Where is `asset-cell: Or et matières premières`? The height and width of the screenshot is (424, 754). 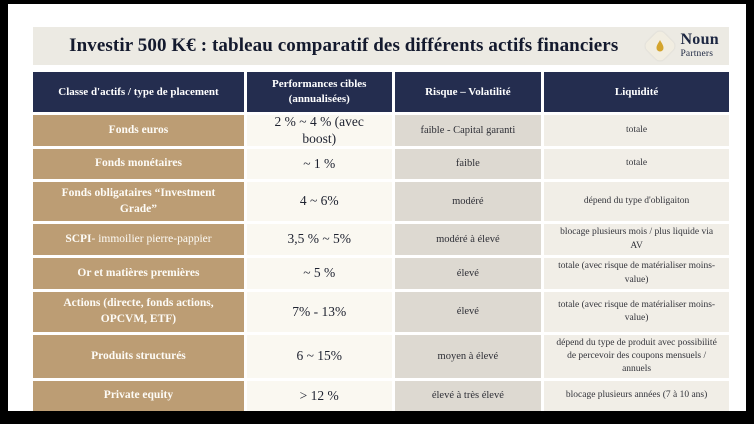 asset-cell: Or et matières premières is located at coordinates (138, 273).